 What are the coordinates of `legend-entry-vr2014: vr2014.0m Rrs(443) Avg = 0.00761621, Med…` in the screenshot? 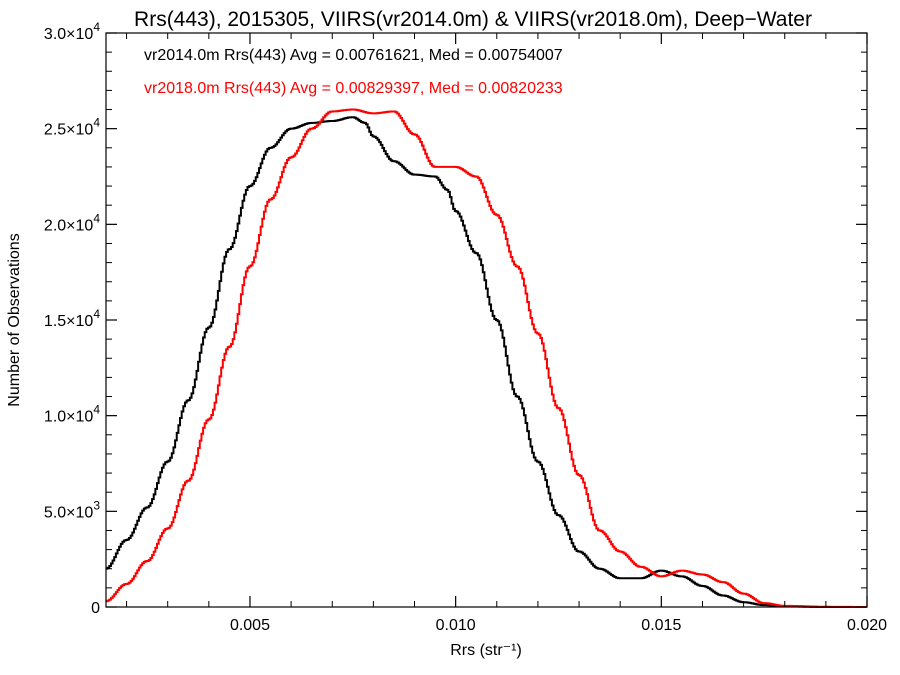 It's located at (353, 55).